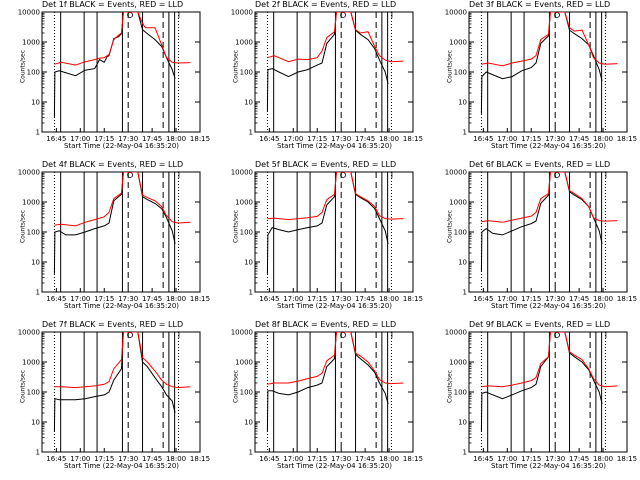 This screenshot has height=480, width=640. Describe the element at coordinates (113, 5) in the screenshot. I see `panel-title: Det 1f BLACK = Events, RED = LLD` at that location.